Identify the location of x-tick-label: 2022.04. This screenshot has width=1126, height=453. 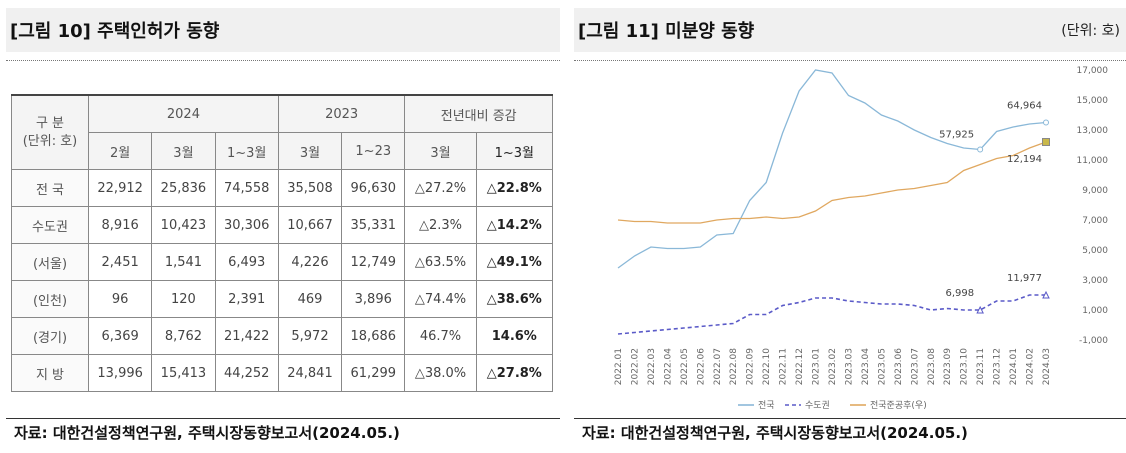
(668, 366).